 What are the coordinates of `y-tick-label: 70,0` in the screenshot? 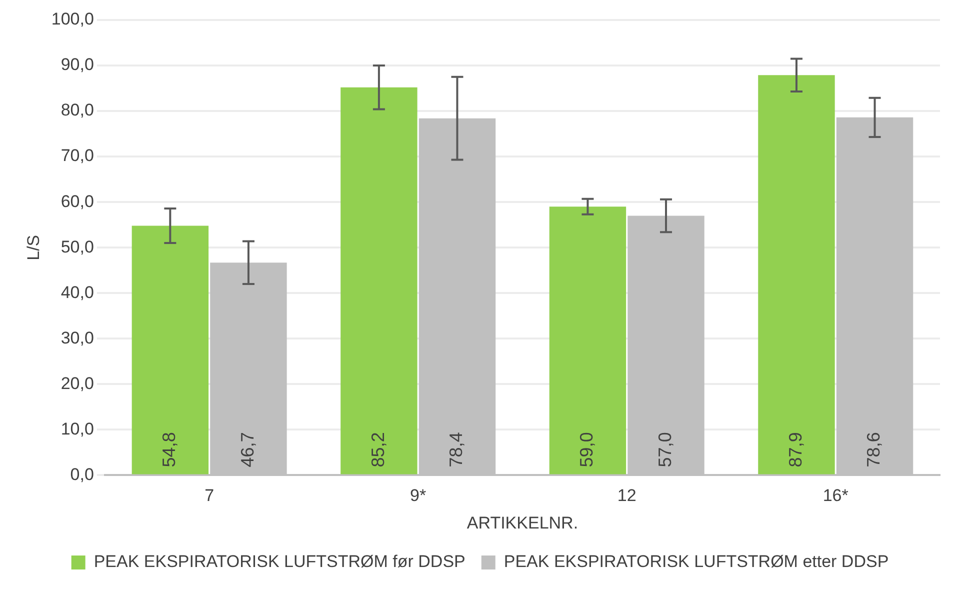 It's located at (77, 156).